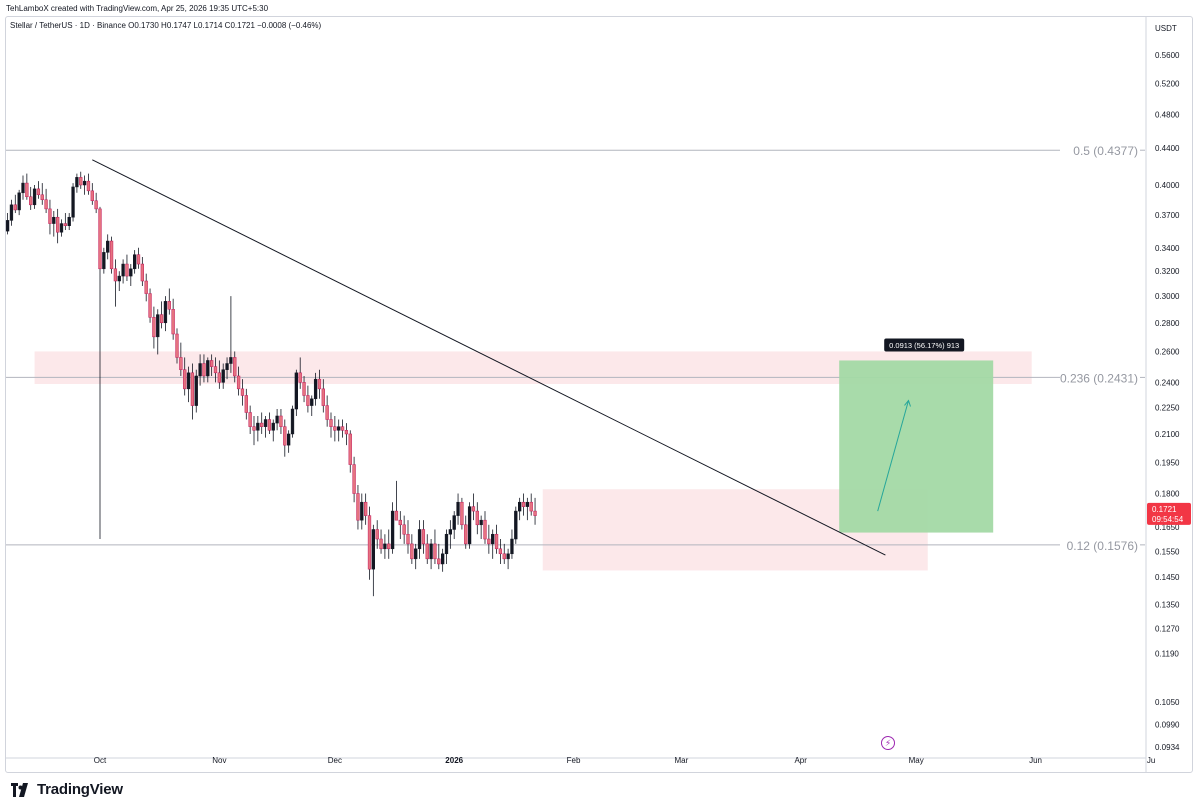  Describe the element at coordinates (1167, 605) in the screenshot. I see `y-tick-label: 0.1350` at that location.